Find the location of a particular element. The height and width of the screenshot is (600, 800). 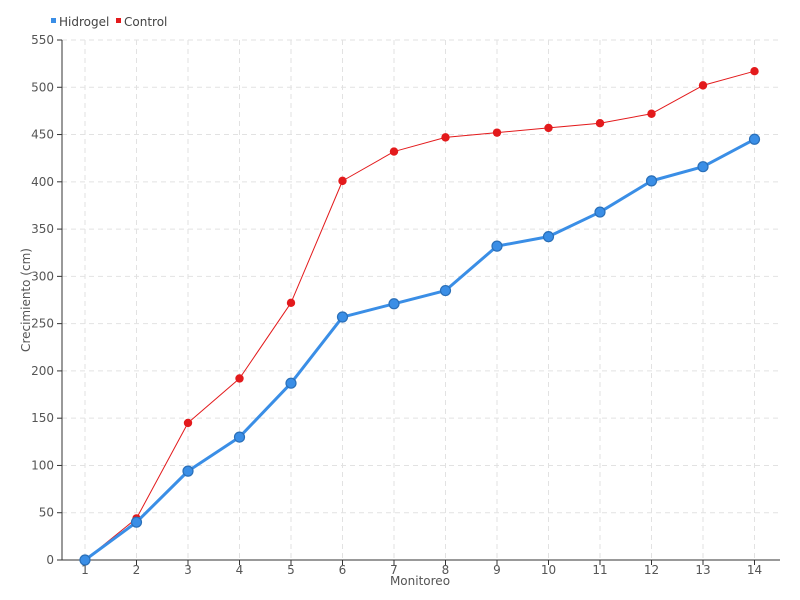

x-tick-label: 11 is located at coordinates (599, 570).